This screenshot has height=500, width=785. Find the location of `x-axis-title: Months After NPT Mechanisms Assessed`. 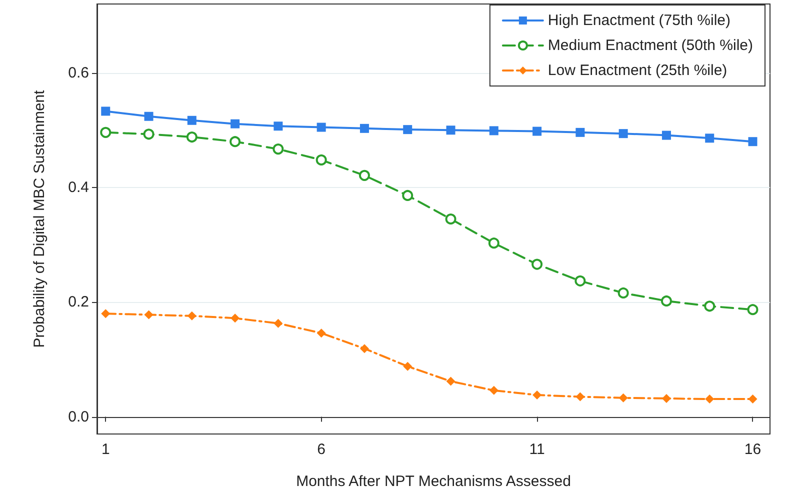

x-axis-title: Months After NPT Mechanisms Assessed is located at coordinates (433, 481).